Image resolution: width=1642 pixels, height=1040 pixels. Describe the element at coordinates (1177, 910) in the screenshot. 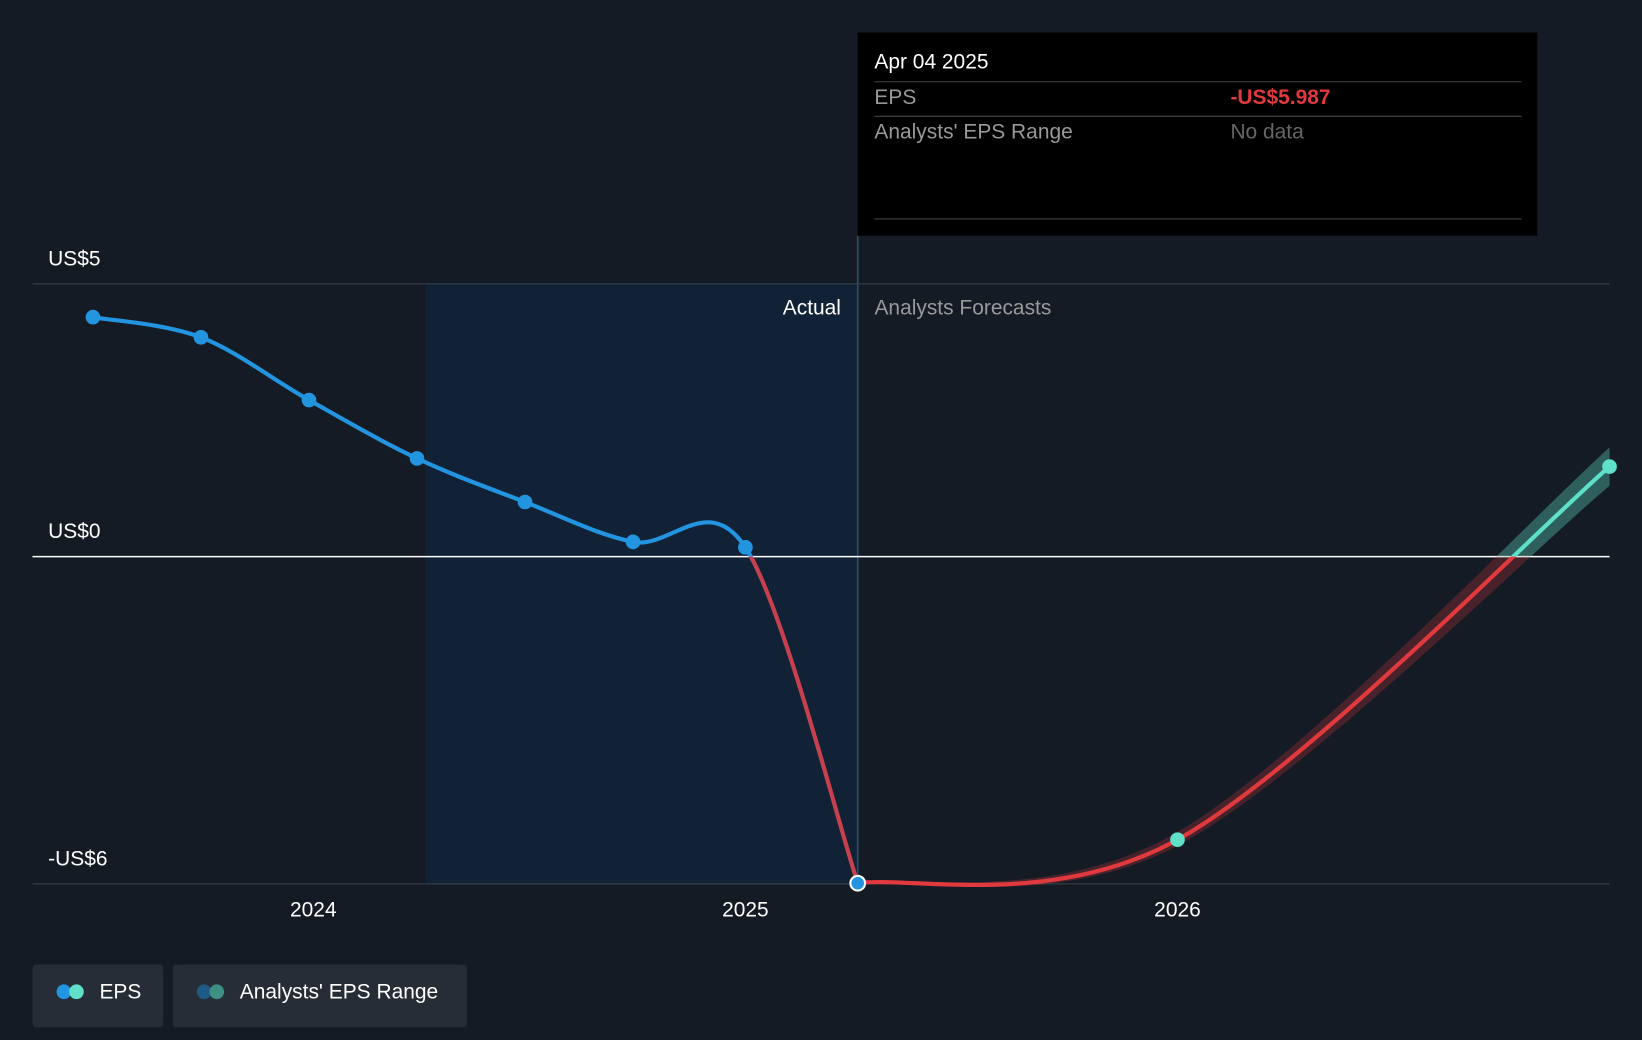

I see `x-tick-label: 2026` at that location.